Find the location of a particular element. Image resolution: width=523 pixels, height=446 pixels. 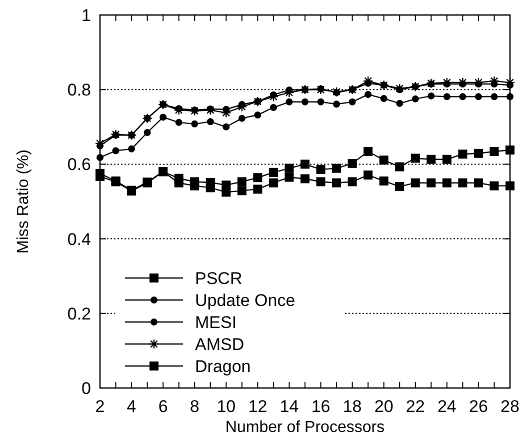

y-tick-label: 0.2 is located at coordinates (79, 314).